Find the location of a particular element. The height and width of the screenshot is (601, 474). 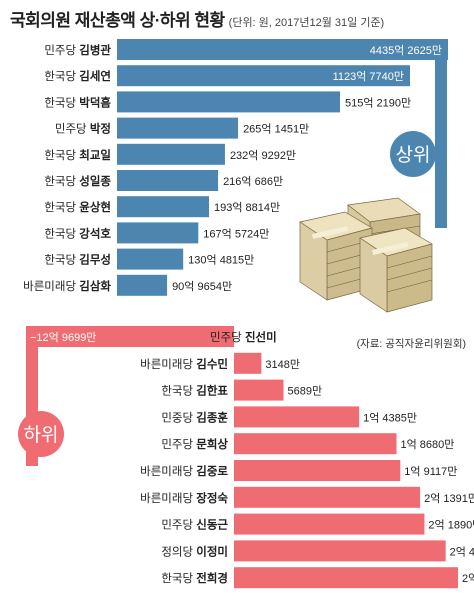

bottom-row-6-name-label: 바른미래당 김중로 is located at coordinates (184, 471).